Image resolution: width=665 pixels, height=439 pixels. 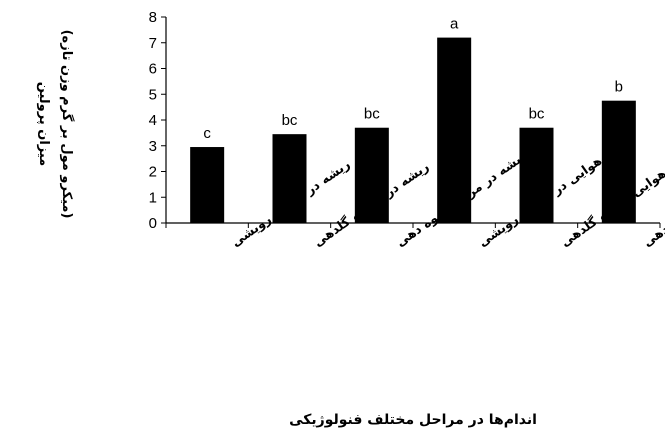 What do you see at coordinates (153, 94) in the screenshot?
I see `y-tick-label: 5` at bounding box center [153, 94].